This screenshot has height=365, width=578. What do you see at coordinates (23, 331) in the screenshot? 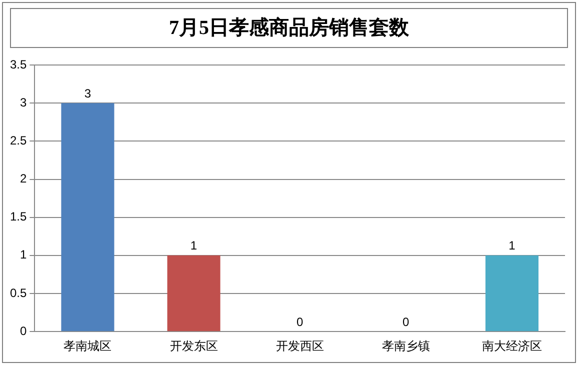
I see `y-tick-label: 0` at bounding box center [23, 331].